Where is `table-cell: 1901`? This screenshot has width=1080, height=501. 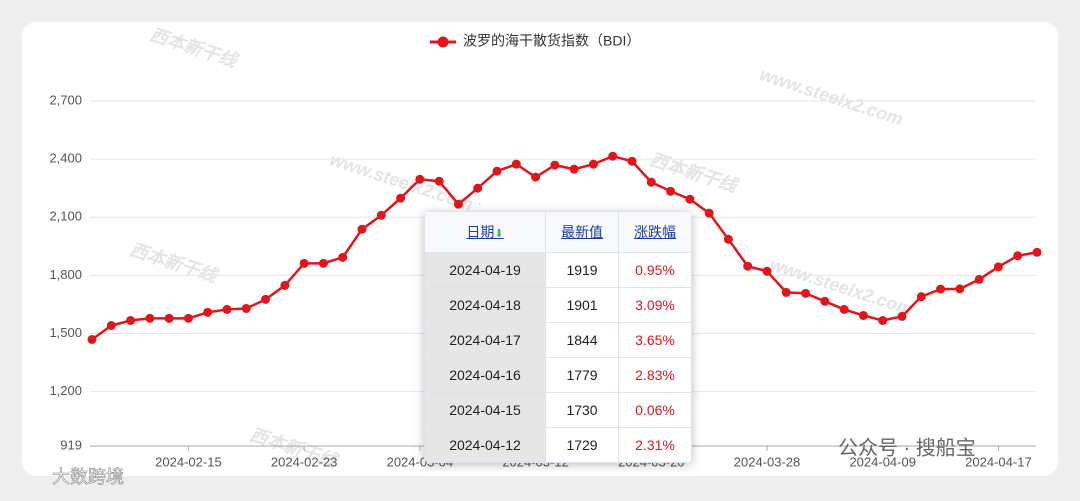
table-cell: 1901 is located at coordinates (582, 305).